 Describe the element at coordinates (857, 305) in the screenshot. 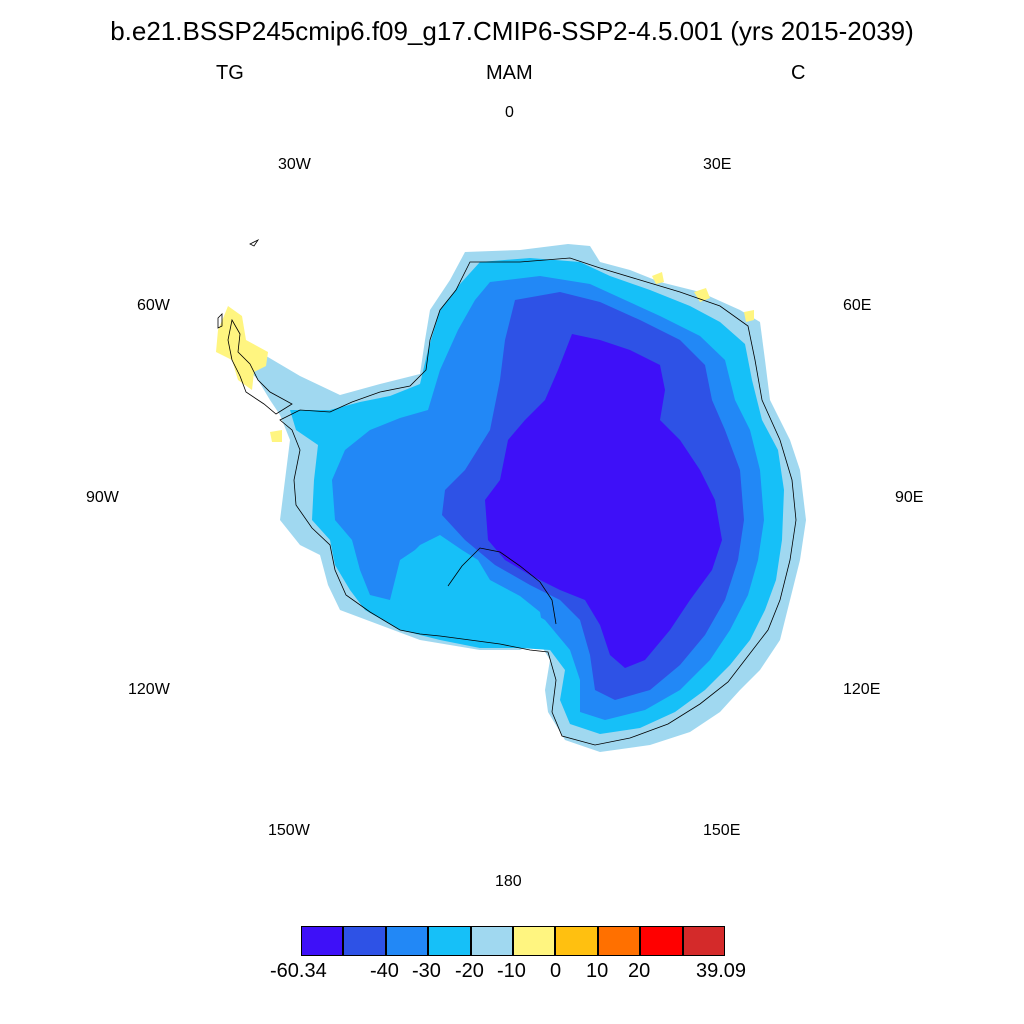

I see `lon-label-60e: 60E` at that location.